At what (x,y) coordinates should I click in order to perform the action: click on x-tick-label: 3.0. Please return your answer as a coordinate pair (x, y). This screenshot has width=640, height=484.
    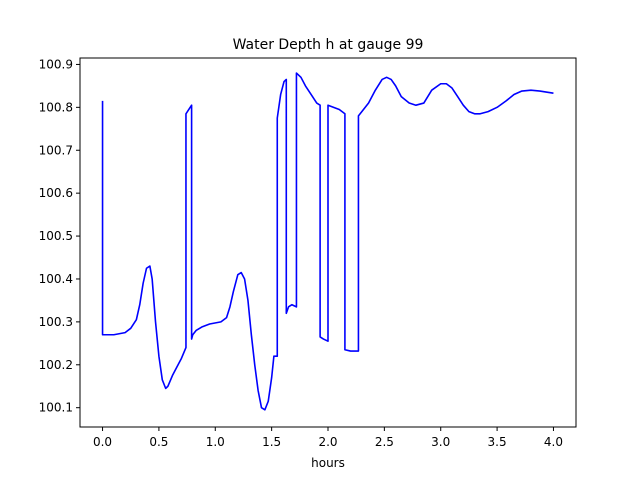
    Looking at the image, I should click on (440, 442).